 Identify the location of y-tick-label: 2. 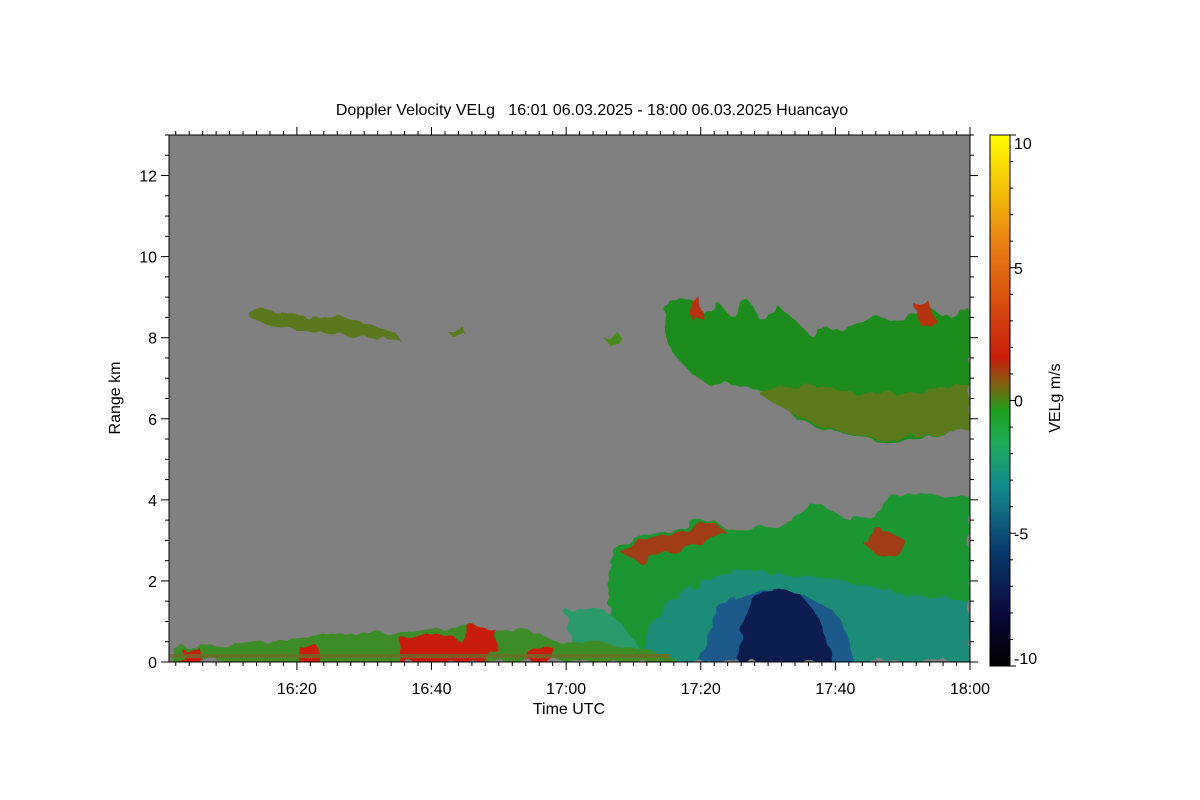
(152, 582).